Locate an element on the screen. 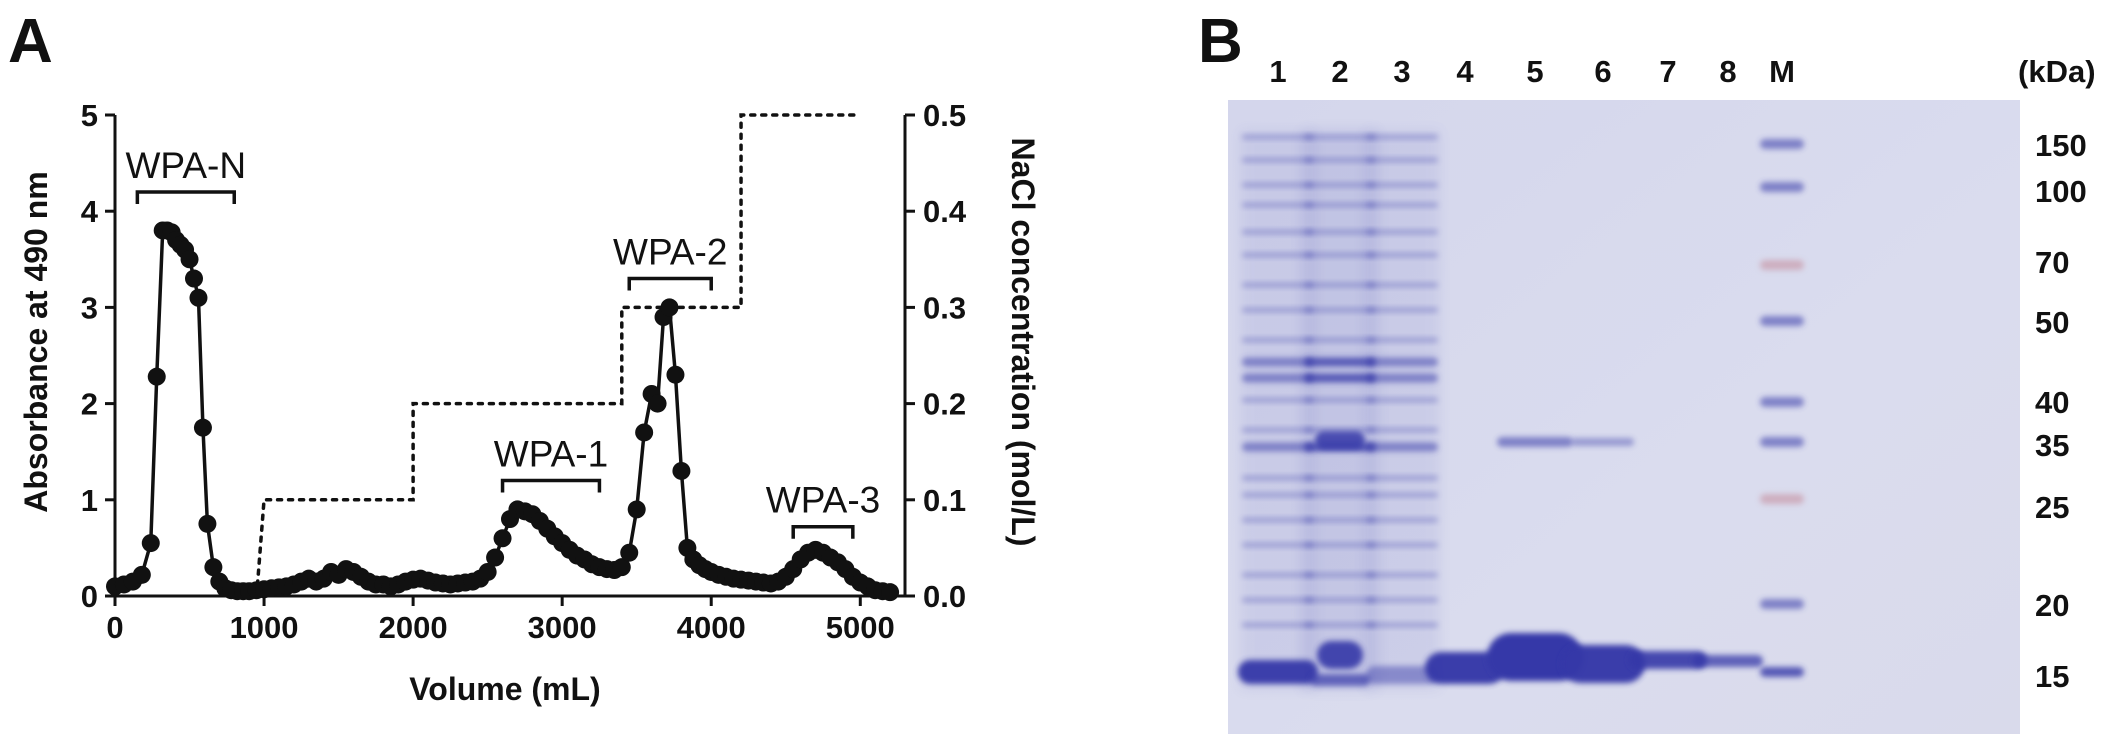 This screenshot has height=741, width=2128. gel-marker-ladder is located at coordinates (1782, 408).